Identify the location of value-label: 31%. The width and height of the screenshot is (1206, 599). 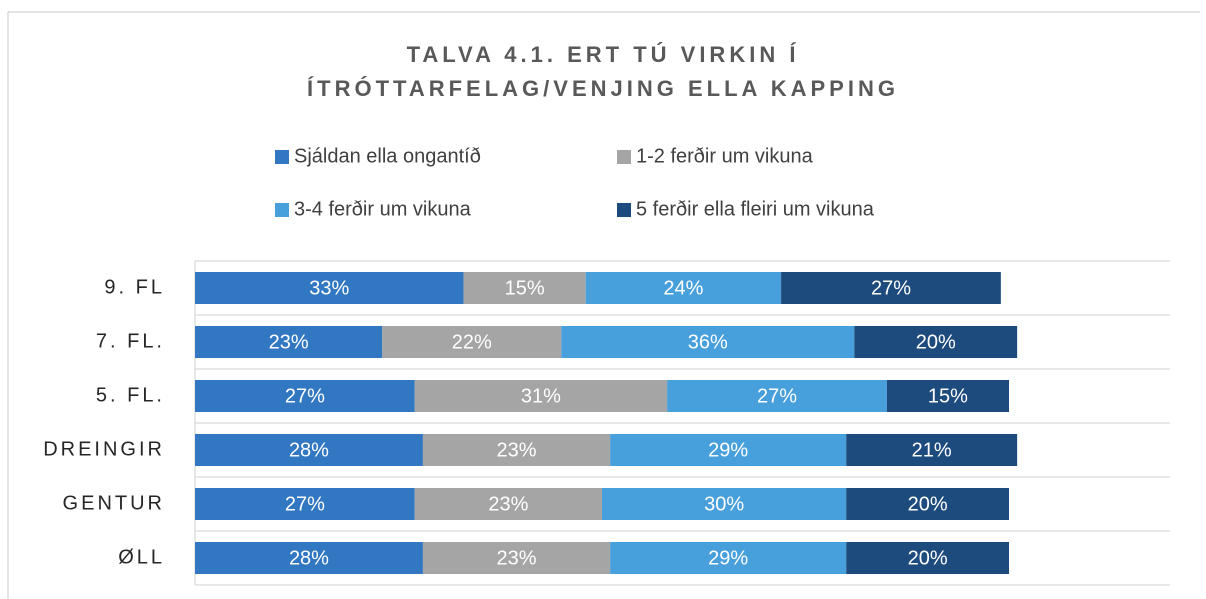
(541, 396).